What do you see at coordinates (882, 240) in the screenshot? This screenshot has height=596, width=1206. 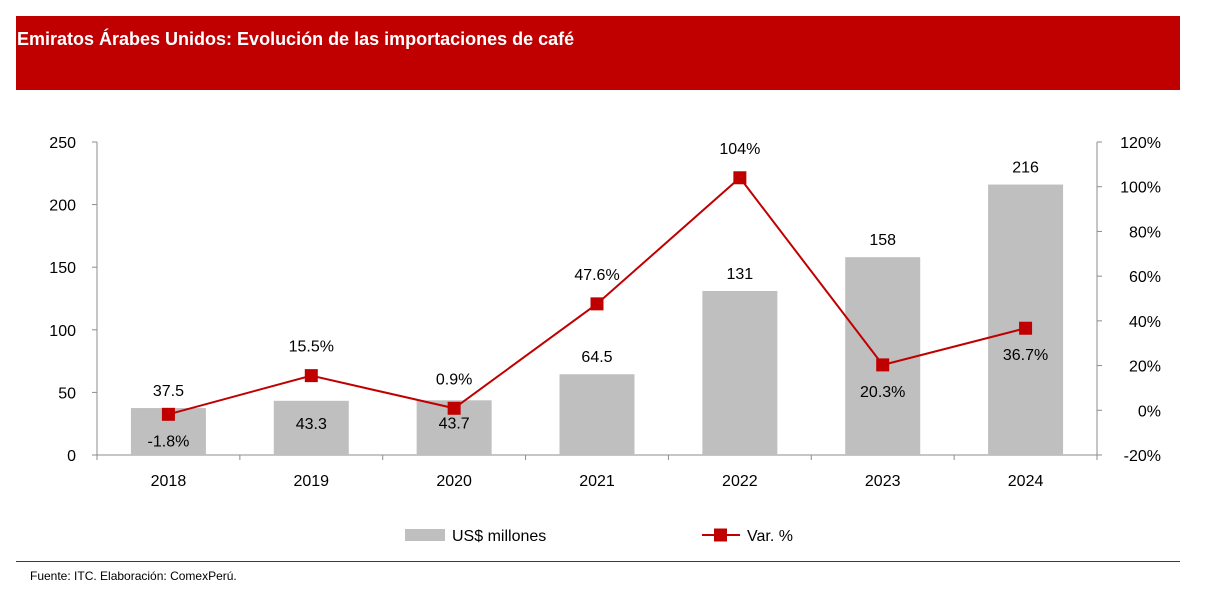 I see `bar-value-label: 158` at bounding box center [882, 240].